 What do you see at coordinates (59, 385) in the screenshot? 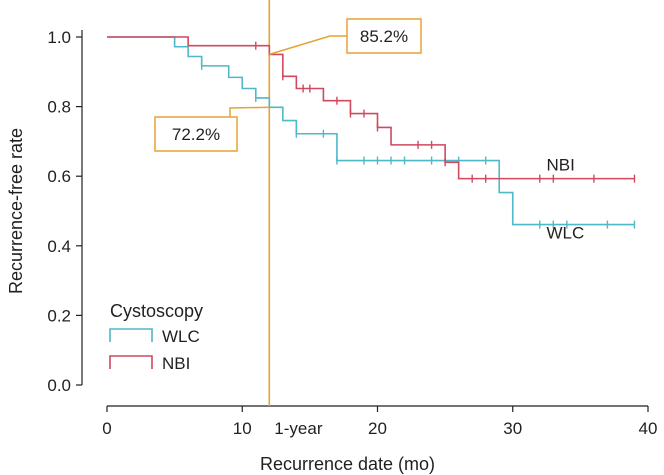
I see `y-tick-label: 0.0` at bounding box center [59, 385].